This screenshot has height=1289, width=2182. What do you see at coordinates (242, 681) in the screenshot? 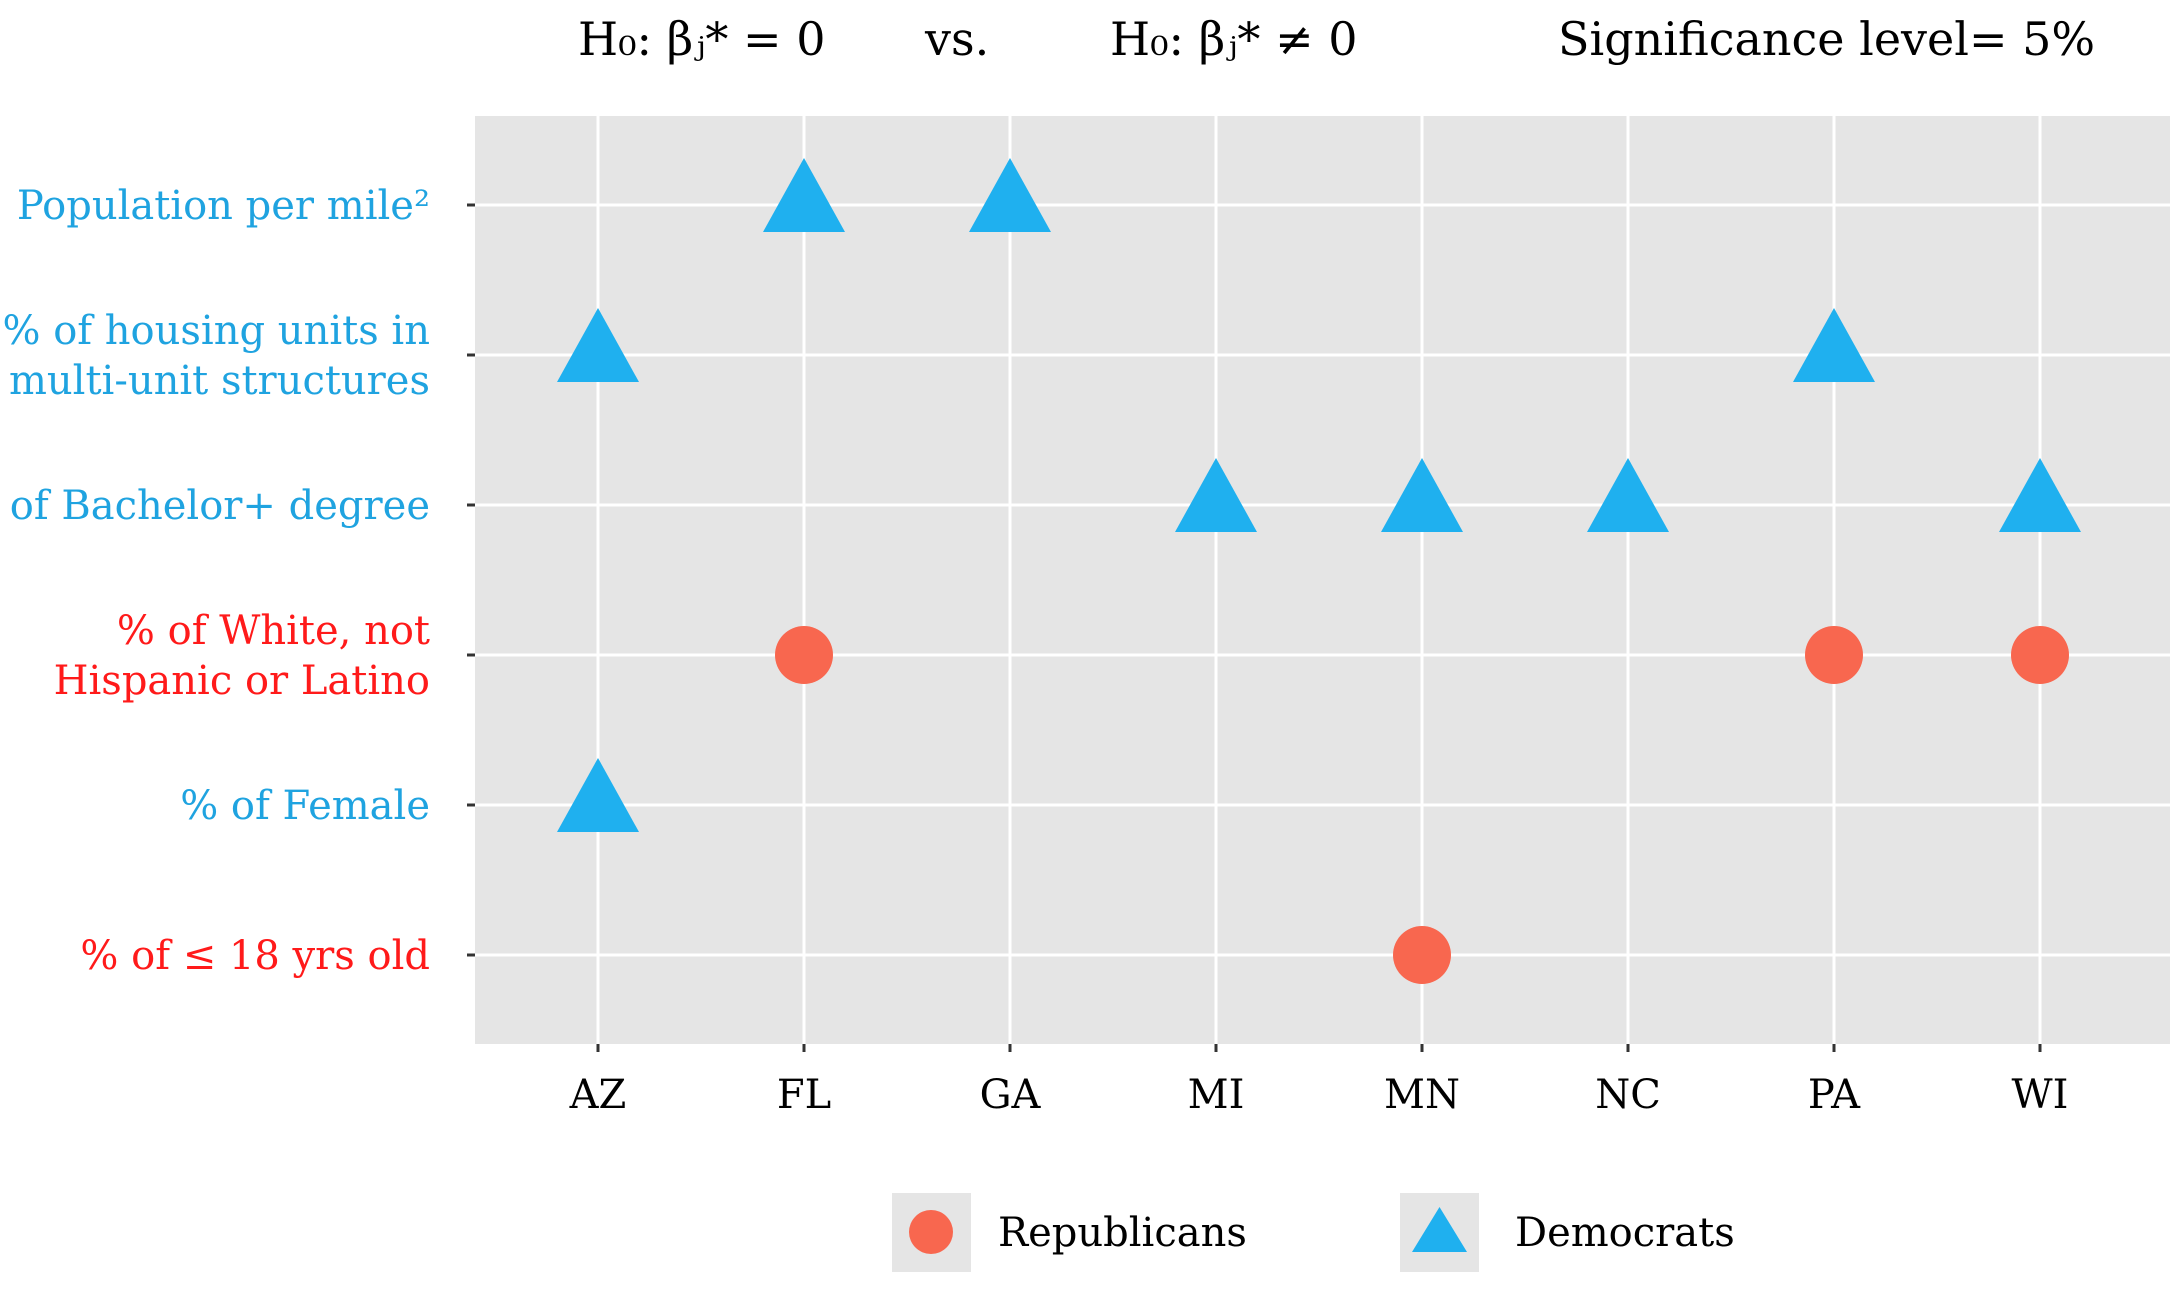
I see `y-label-line: Hispanic or Latino` at bounding box center [242, 681].